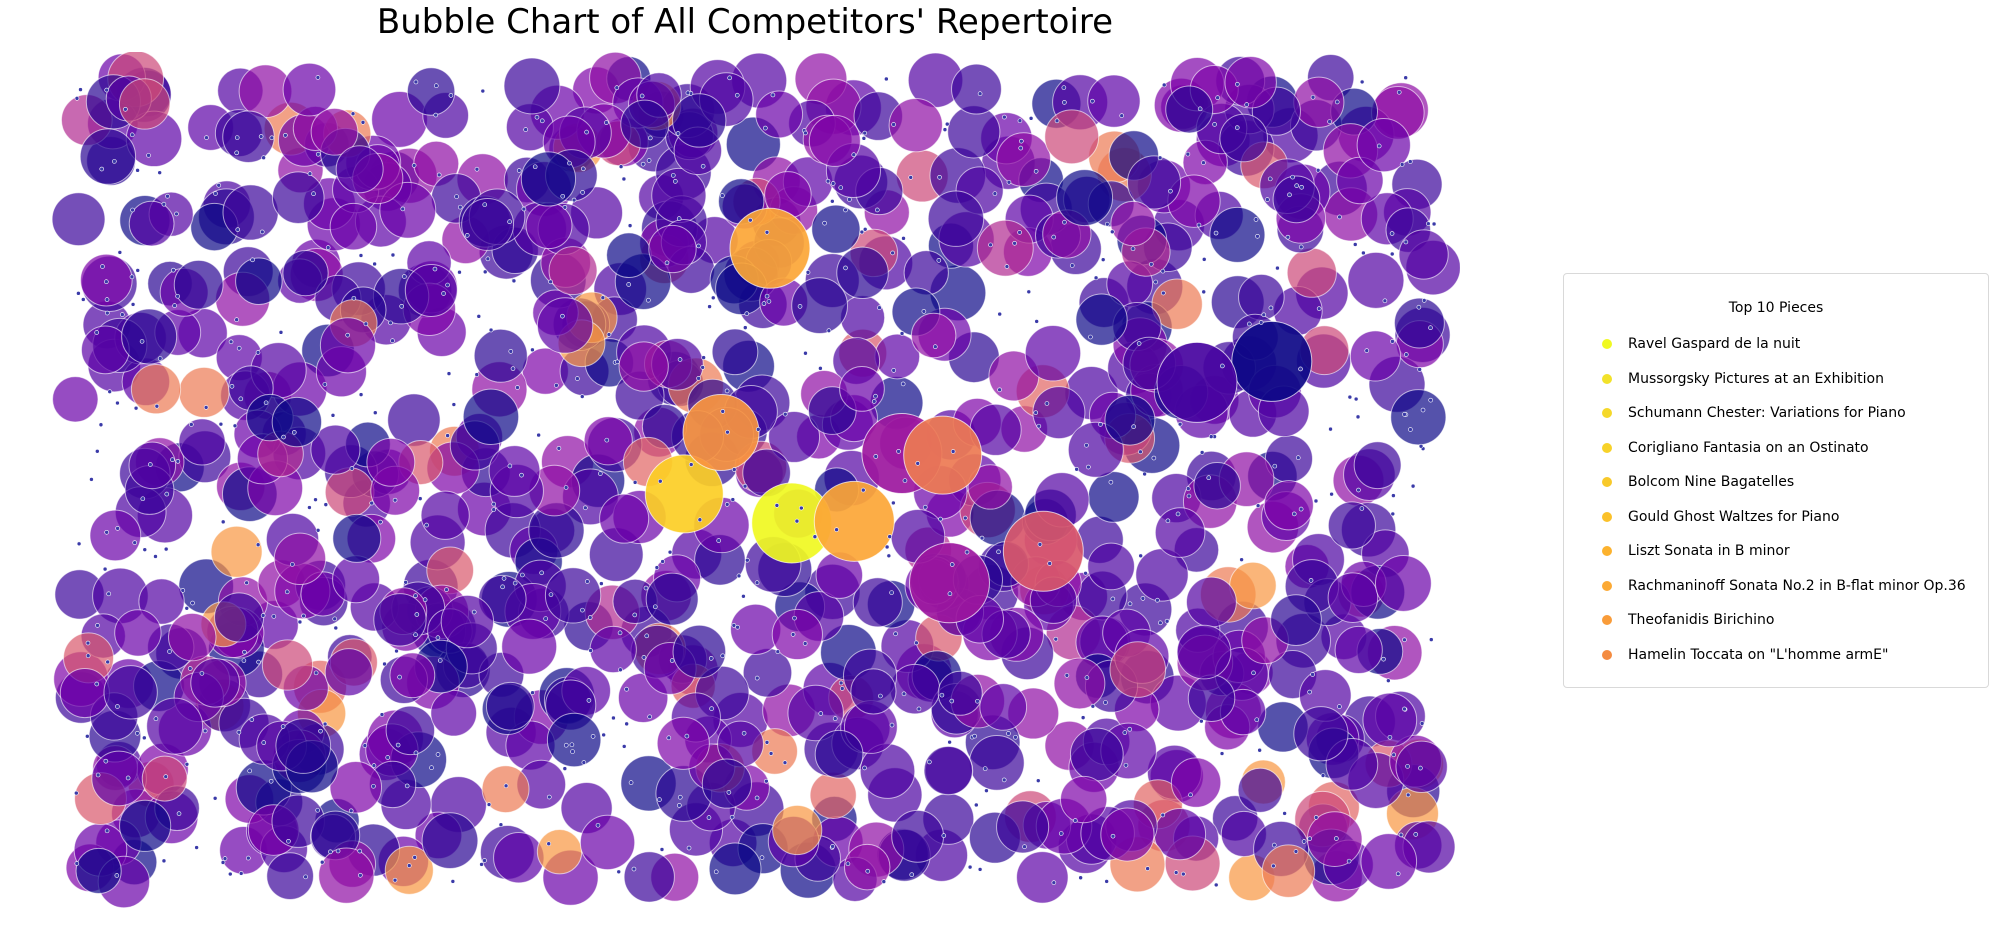 The height and width of the screenshot is (931, 1999). I want to click on legend-label: Mussorgsky Pictures at an Exhibition, so click(1756, 378).